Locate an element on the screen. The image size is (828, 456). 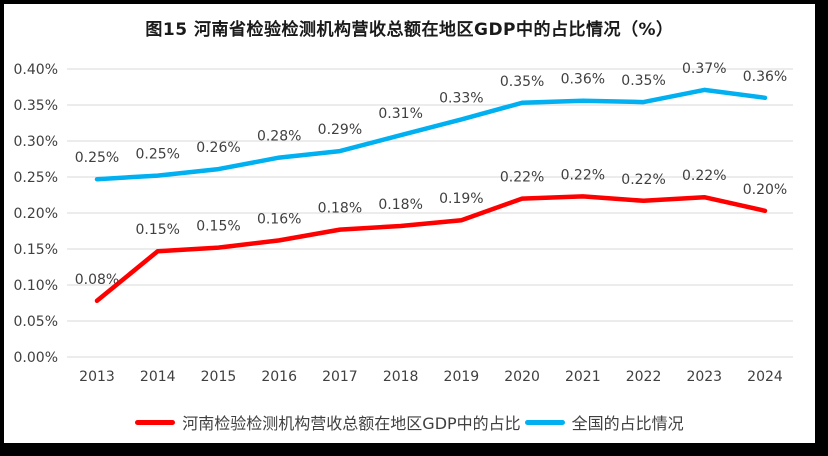
data-label-henan: 0.08% is located at coordinates (97, 280).